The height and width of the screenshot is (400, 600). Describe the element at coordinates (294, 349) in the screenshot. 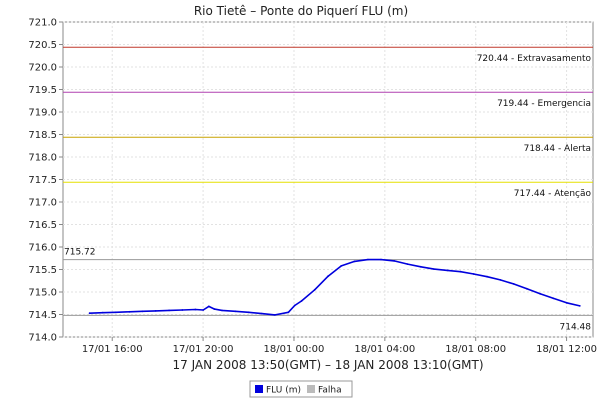

I see `x-tick-label: 18/01 00:00` at that location.